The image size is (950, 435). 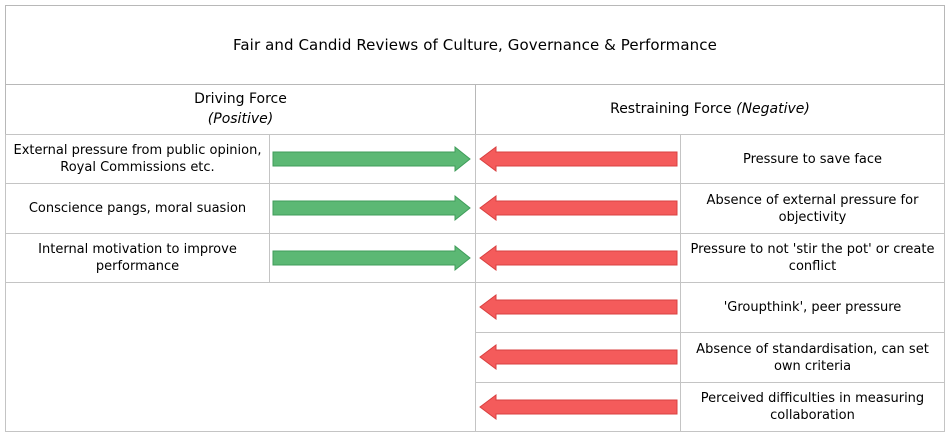 I want to click on driving-force-subheading: (Positive), so click(x=240, y=119).